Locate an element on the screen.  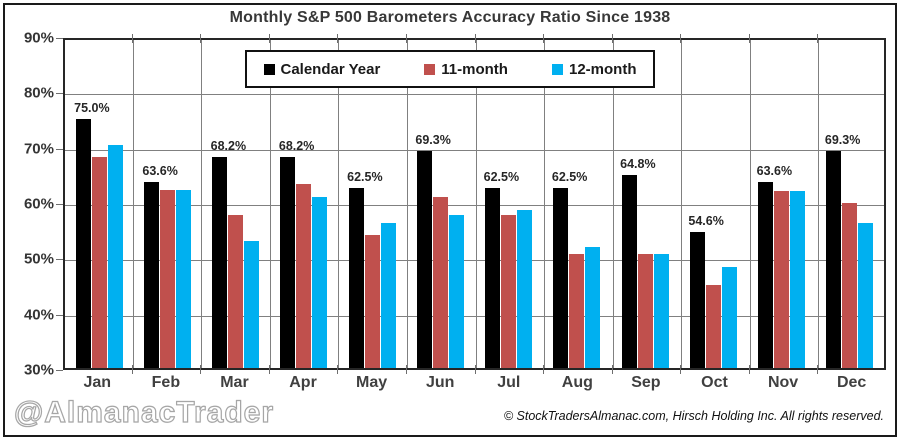
bar-calendar-year-mar is located at coordinates (220, 262).